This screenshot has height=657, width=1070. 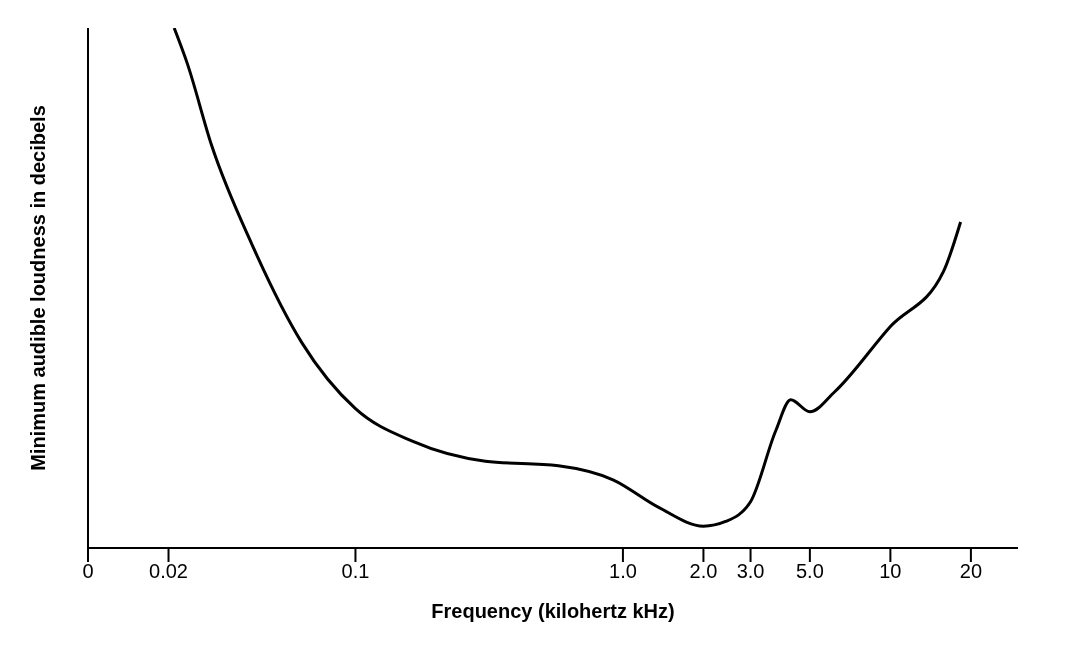 What do you see at coordinates (38, 288) in the screenshot?
I see `y-axis-title: Minimum audible loudness in decibels` at bounding box center [38, 288].